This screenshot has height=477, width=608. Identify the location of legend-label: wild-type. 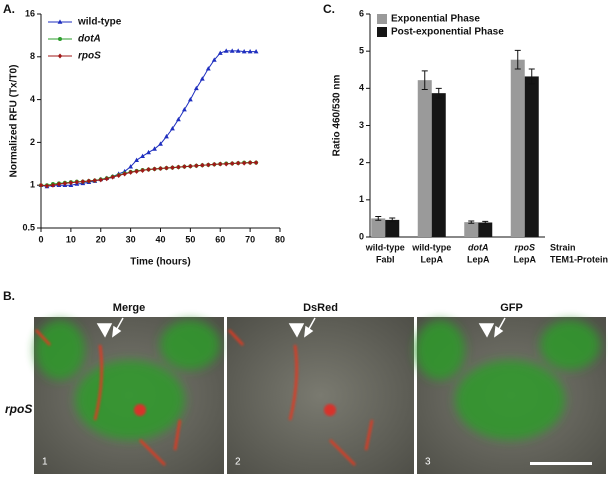
(99, 22).